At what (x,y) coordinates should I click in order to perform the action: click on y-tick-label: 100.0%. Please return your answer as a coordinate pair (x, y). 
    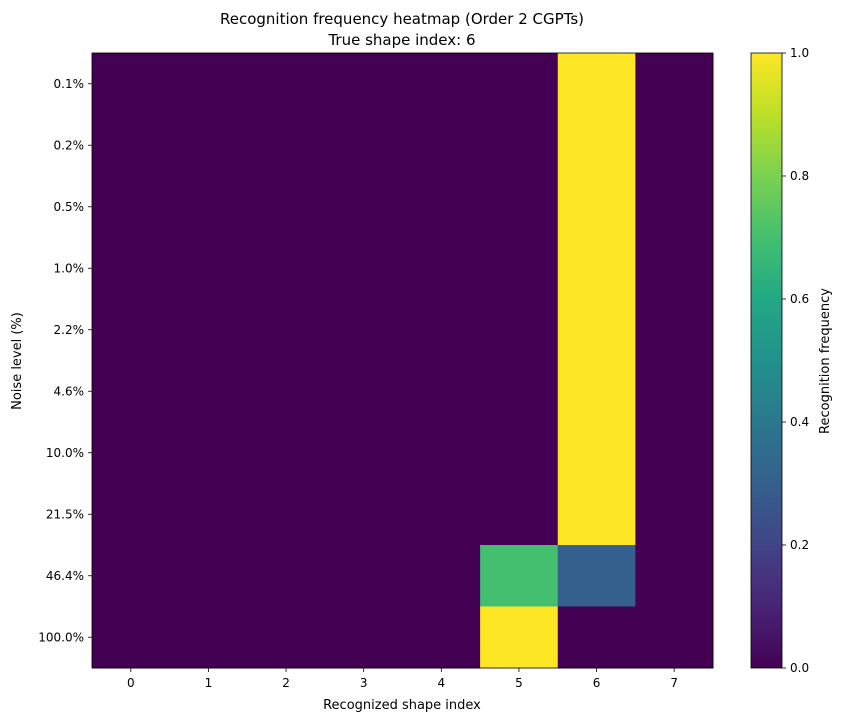
    Looking at the image, I should click on (61, 637).